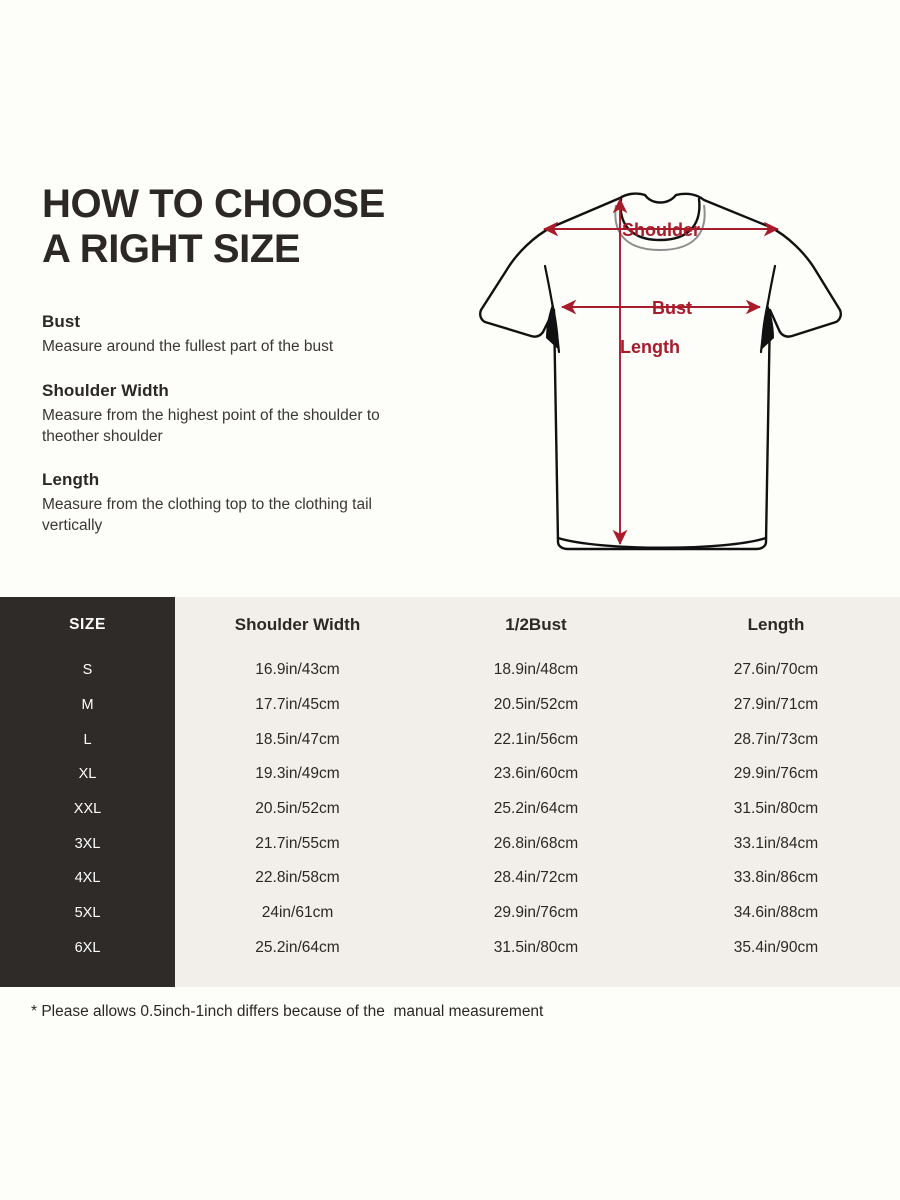 Image resolution: width=900 pixels, height=1200 pixels. I want to click on cell-size: 6XL, so click(87, 947).